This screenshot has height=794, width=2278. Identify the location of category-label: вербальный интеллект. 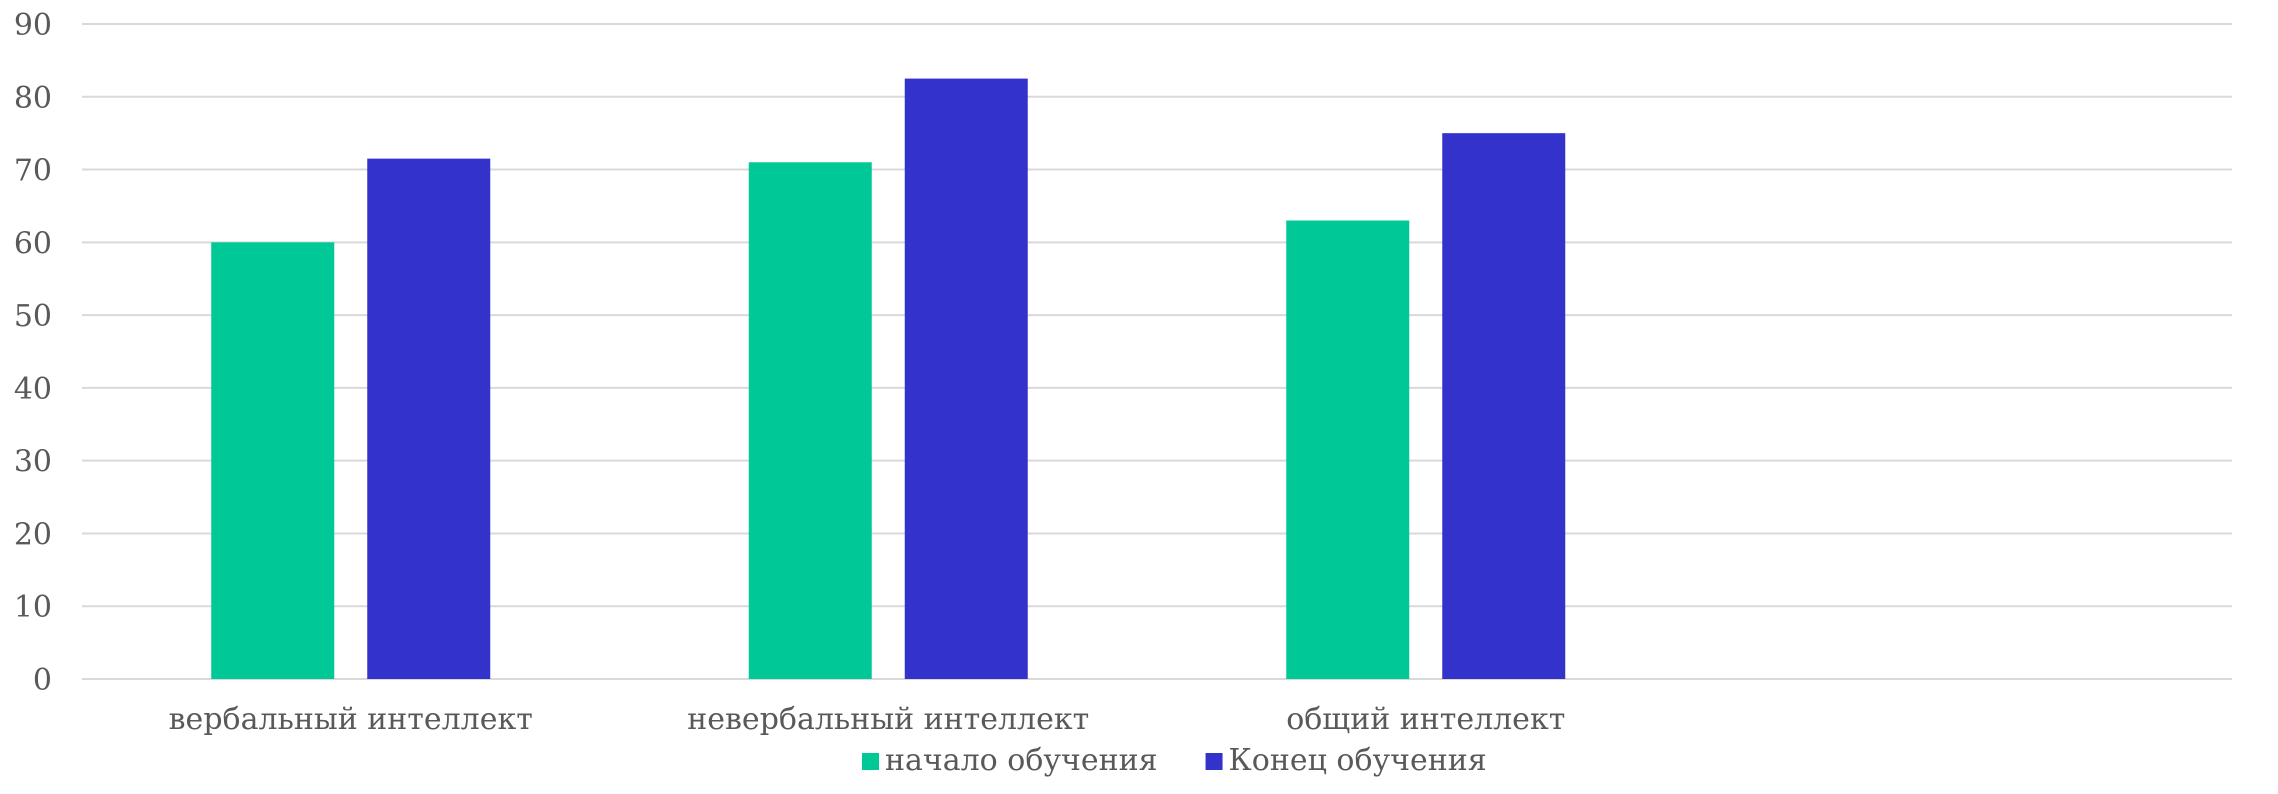
(351, 719).